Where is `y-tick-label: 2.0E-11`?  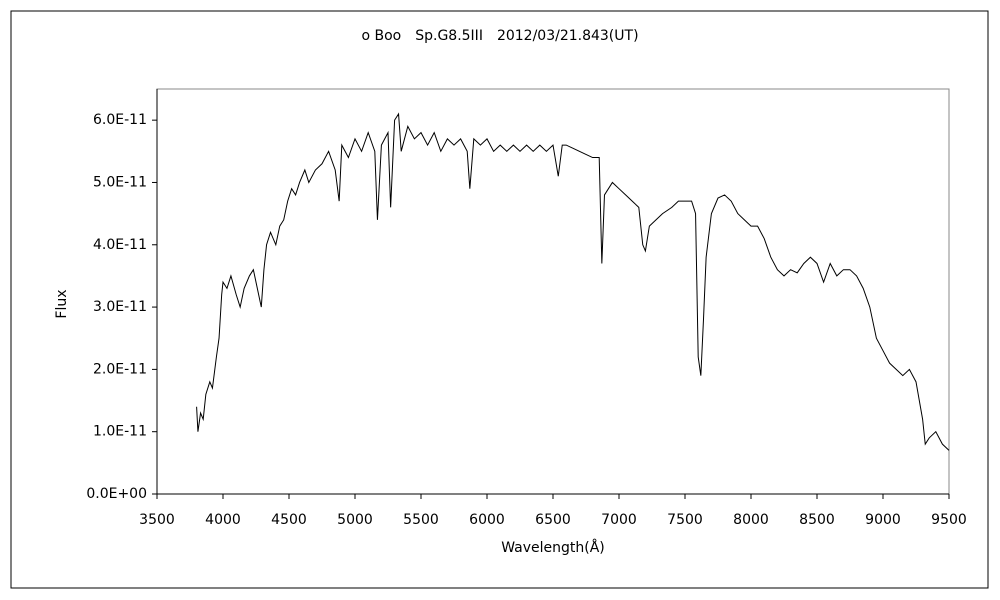
y-tick-label: 2.0E-11 is located at coordinates (120, 369).